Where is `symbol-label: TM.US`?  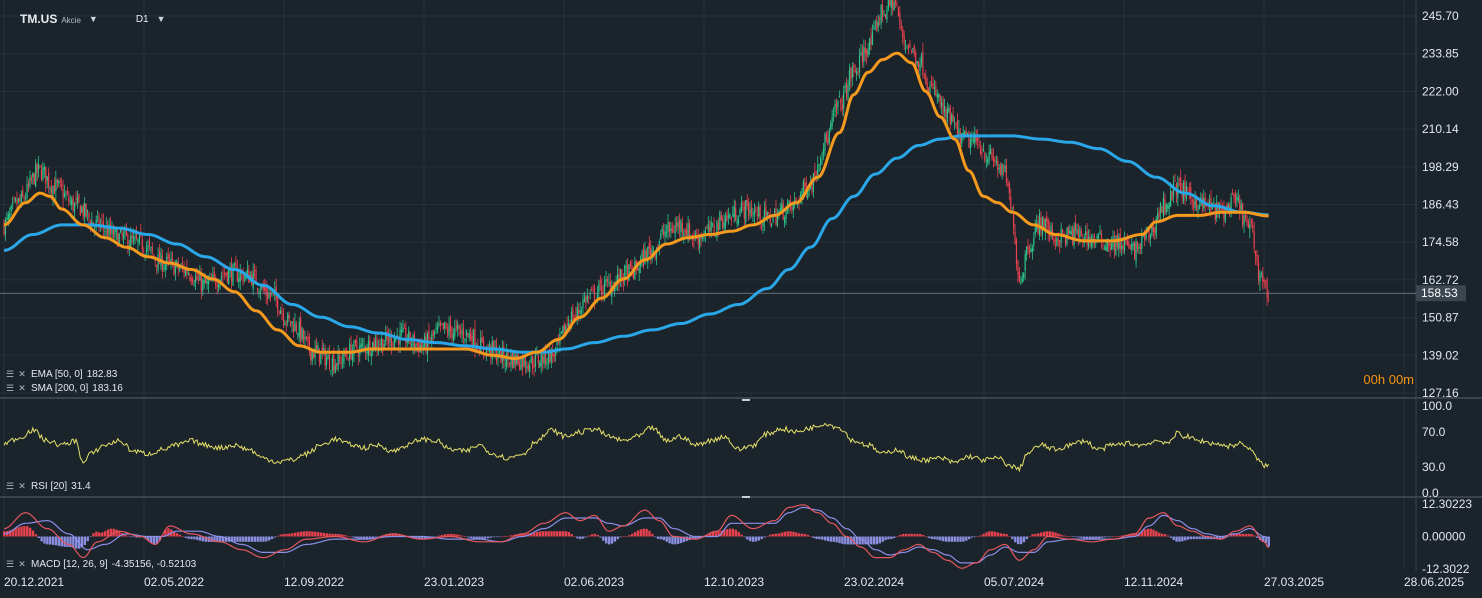
symbol-label: TM.US is located at coordinates (39, 19).